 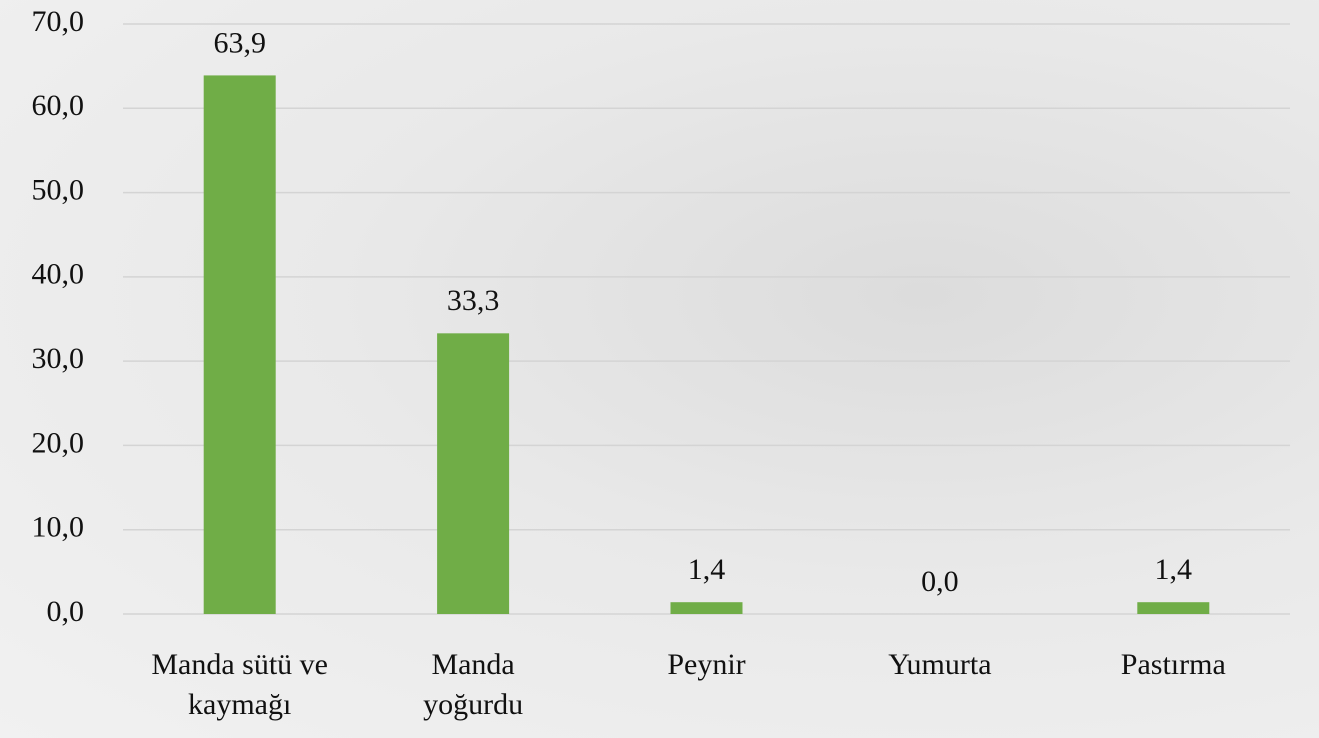 I want to click on y-tick-label: 40,0, so click(x=58, y=274).